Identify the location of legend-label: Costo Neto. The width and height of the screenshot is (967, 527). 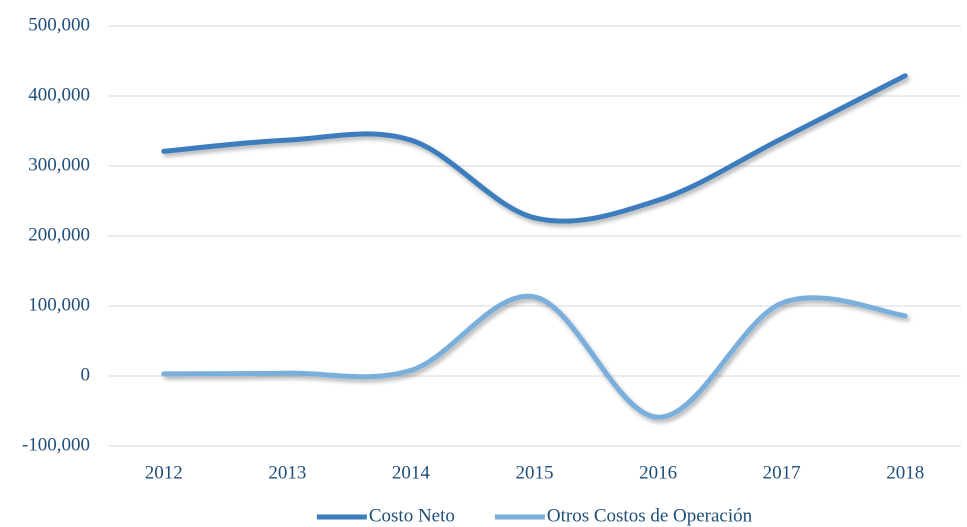
(412, 515).